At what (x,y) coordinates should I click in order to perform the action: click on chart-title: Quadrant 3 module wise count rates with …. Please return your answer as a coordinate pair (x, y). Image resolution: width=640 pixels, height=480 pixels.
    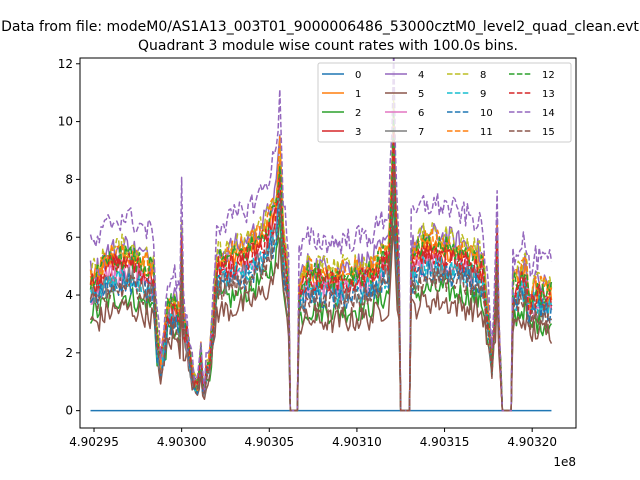
    Looking at the image, I should click on (328, 46).